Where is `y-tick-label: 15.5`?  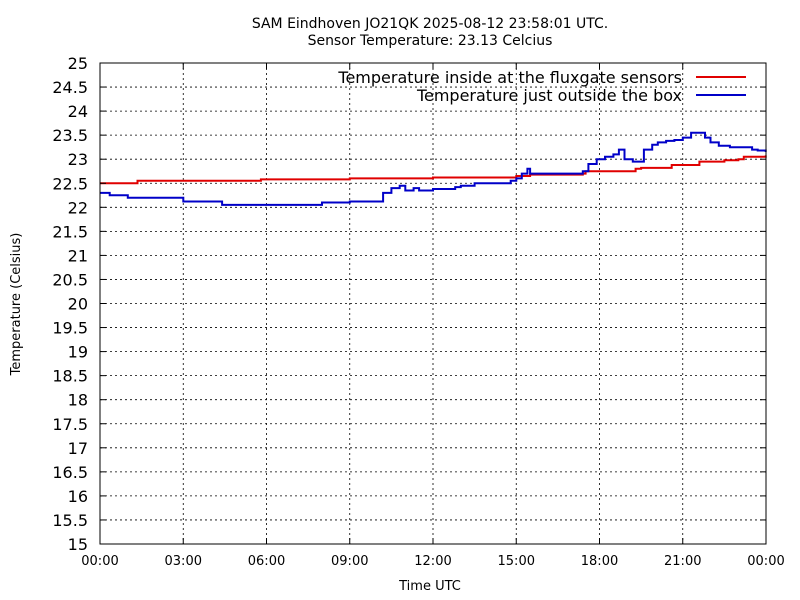
y-tick-label: 15.5 is located at coordinates (70, 520).